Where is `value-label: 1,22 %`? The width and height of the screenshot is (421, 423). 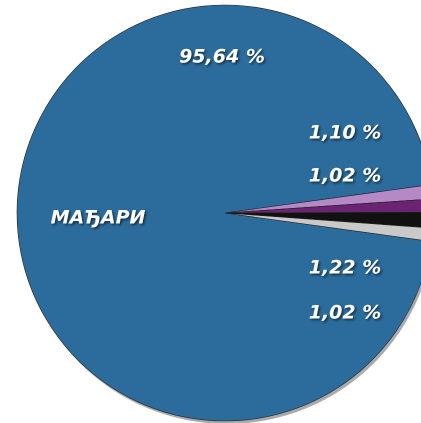
value-label: 1,22 % is located at coordinates (345, 268).